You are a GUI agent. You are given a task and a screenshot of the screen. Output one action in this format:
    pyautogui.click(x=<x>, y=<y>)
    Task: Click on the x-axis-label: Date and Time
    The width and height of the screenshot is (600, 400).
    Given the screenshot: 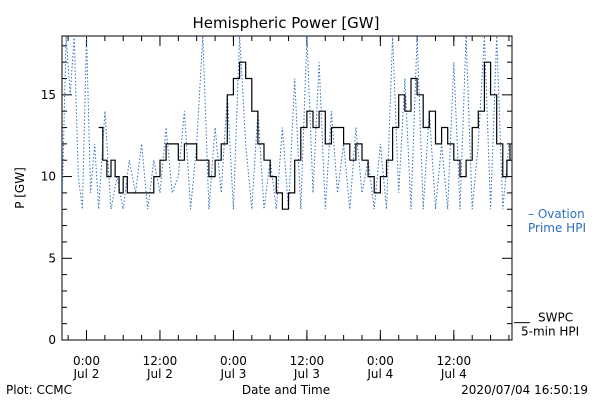 What is the action you would take?
    pyautogui.click(x=286, y=390)
    